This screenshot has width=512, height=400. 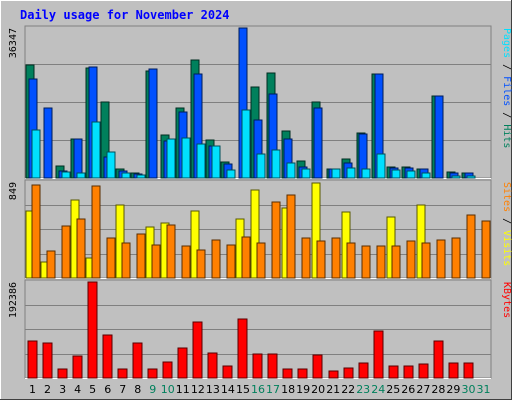 I want to click on x-tick-label-day-24: 24, so click(x=378, y=389).